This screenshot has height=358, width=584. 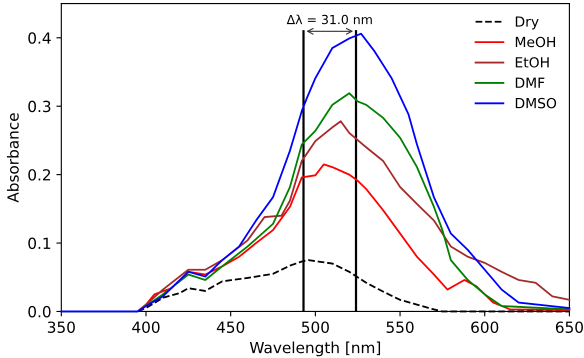 I want to click on annotation: Δλ = 31.0 nm, so click(x=329, y=19).